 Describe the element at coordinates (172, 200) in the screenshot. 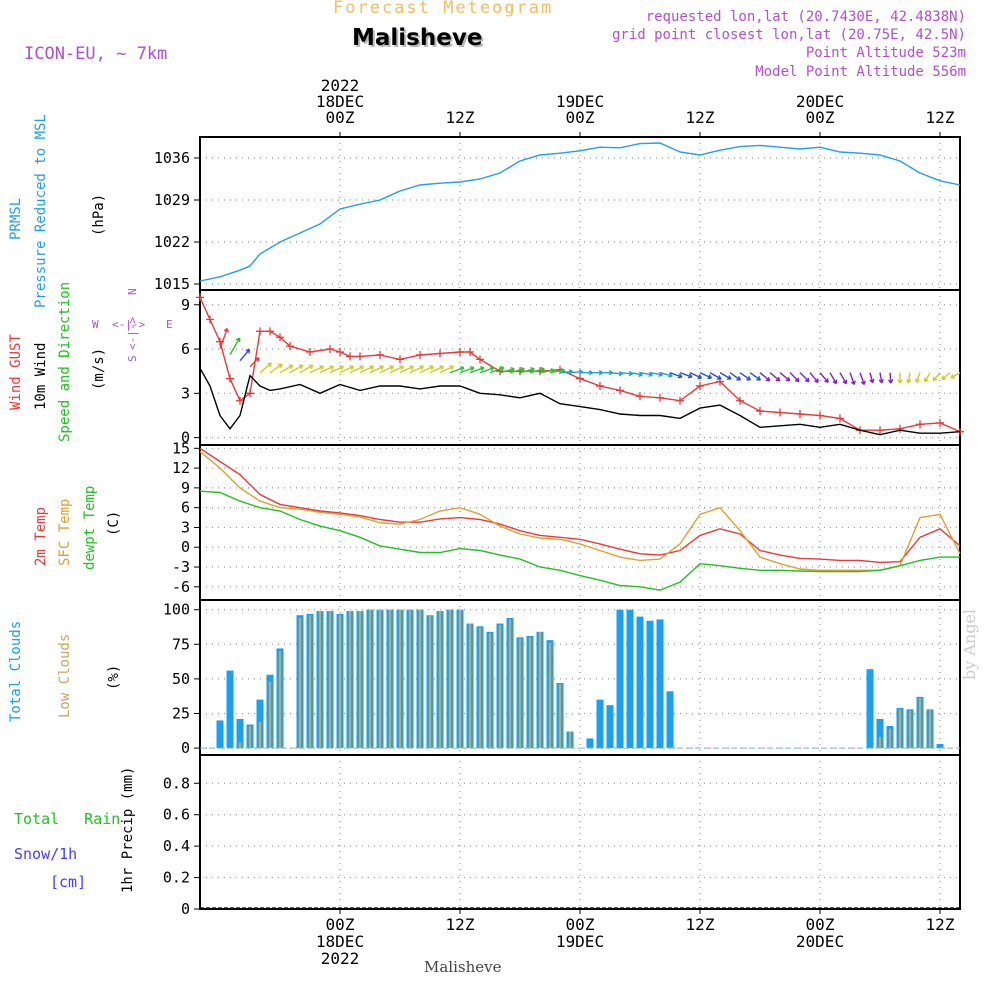

I see `ytick-label-pressure: 1029` at that location.